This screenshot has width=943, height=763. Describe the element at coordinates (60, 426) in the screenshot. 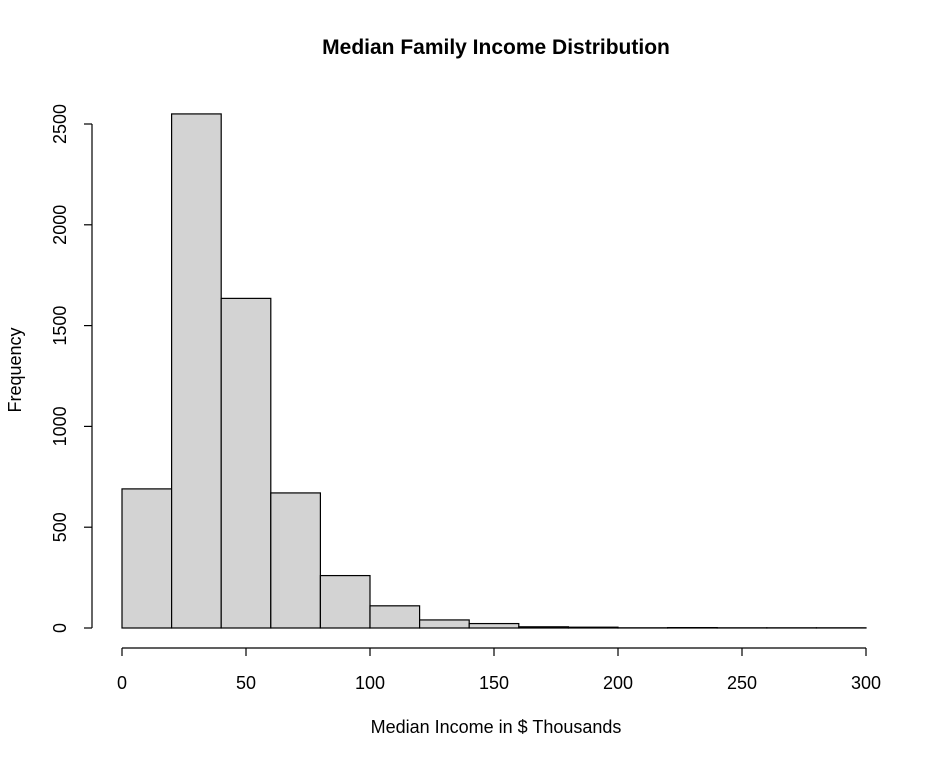

I see `y-tick-label: 1000` at that location.